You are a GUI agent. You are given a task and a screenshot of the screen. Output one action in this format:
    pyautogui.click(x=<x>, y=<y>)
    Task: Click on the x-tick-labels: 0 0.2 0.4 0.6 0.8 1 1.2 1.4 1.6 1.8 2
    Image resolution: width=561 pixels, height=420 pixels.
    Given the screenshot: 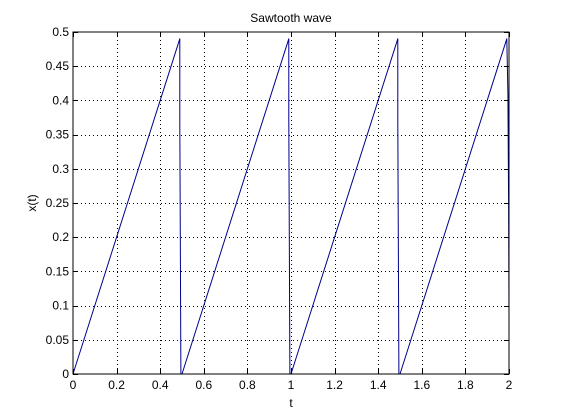 What is the action you would take?
    pyautogui.click(x=291, y=385)
    